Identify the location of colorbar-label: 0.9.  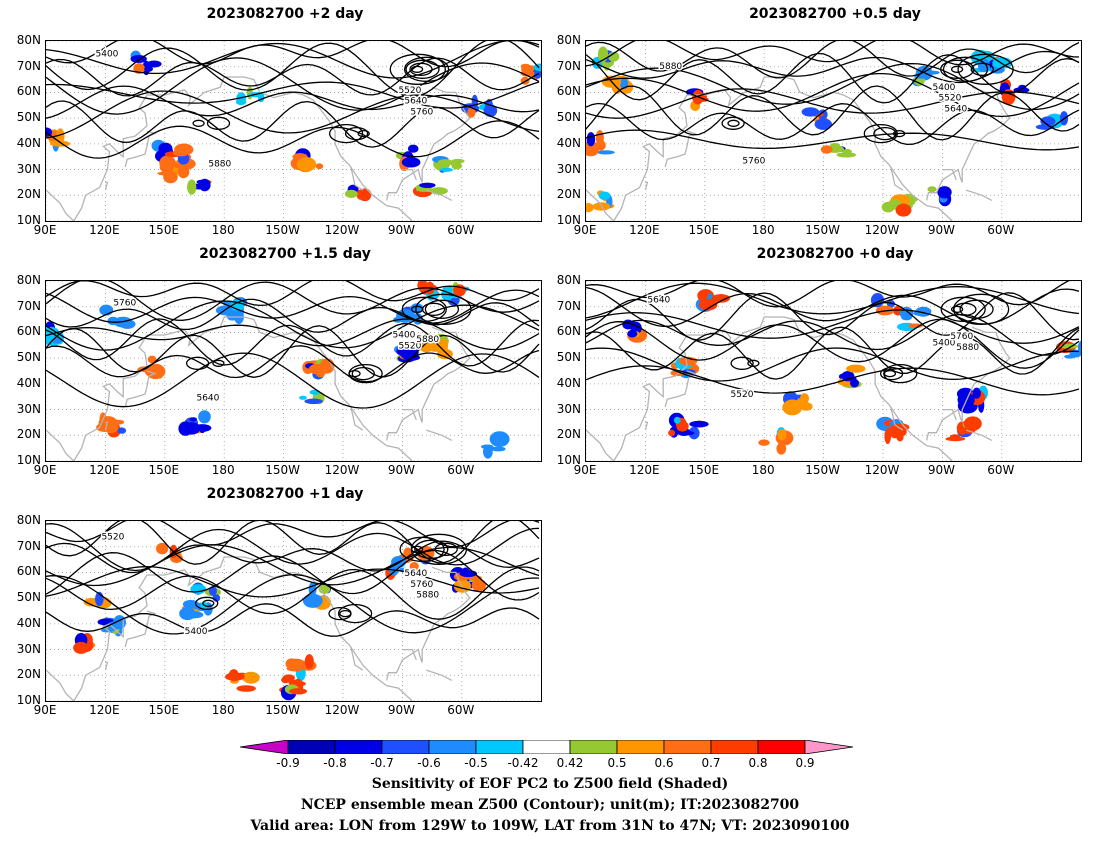
(805, 763).